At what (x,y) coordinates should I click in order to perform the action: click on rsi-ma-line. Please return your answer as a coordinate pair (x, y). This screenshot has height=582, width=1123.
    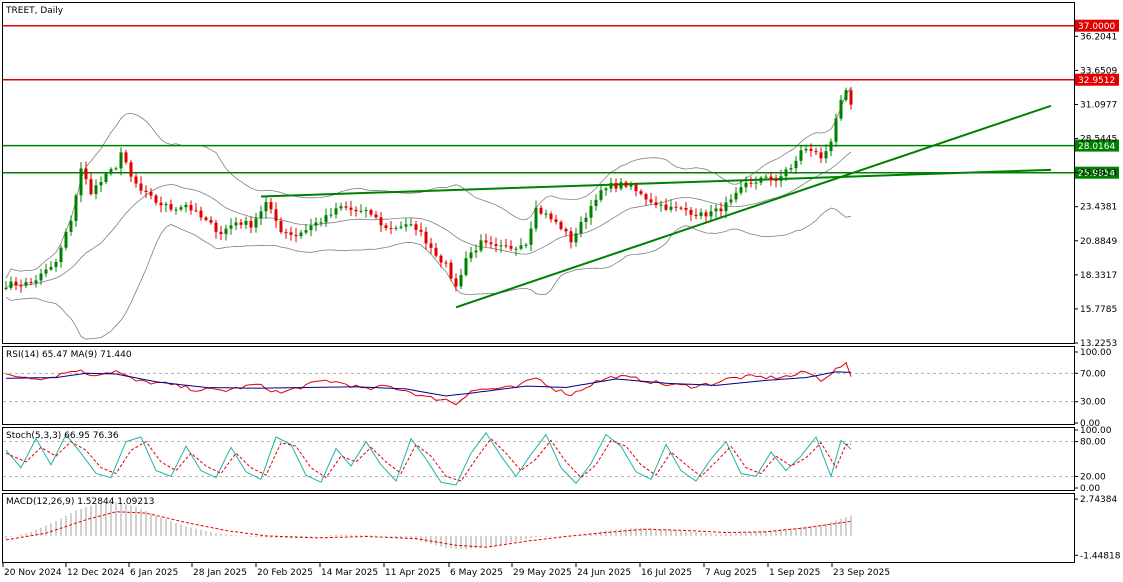
    Looking at the image, I should click on (428, 384).